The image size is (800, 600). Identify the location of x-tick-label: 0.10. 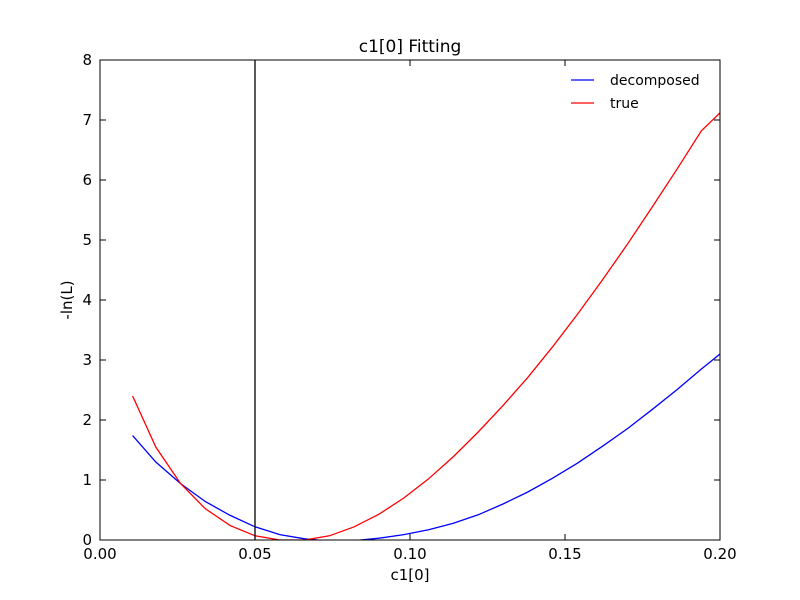
(409, 554).